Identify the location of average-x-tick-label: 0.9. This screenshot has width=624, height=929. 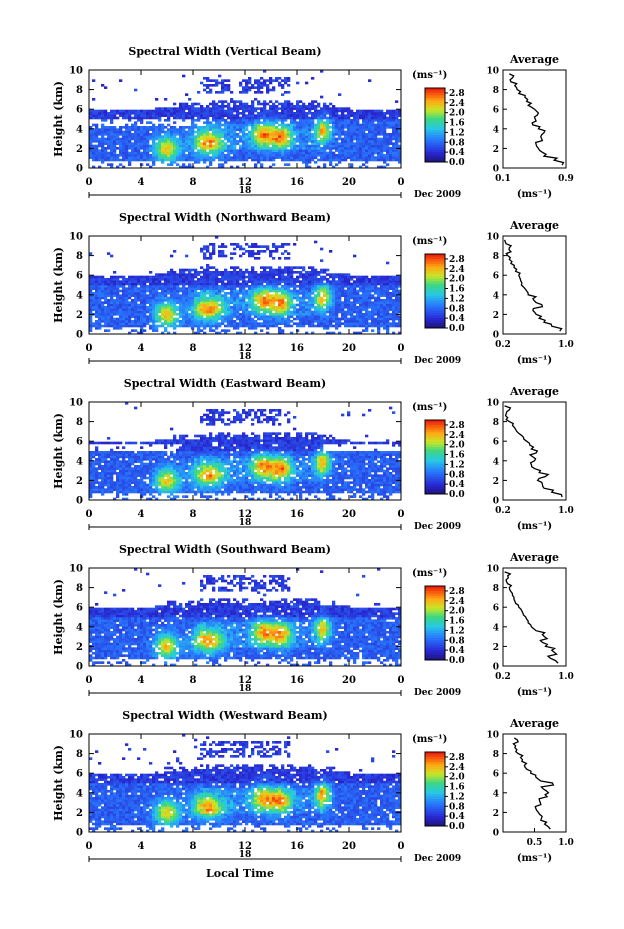
(566, 179).